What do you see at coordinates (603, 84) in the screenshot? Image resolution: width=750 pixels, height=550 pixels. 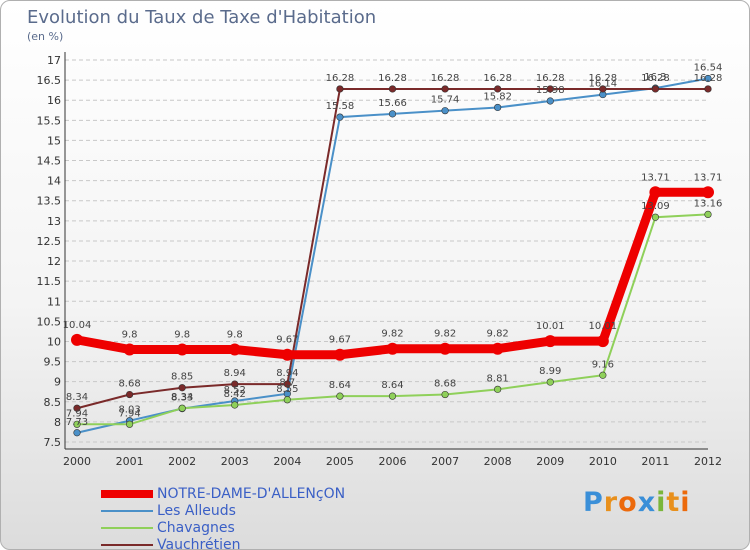 I see `data-label-les-alleuds: 16.14` at bounding box center [603, 84].